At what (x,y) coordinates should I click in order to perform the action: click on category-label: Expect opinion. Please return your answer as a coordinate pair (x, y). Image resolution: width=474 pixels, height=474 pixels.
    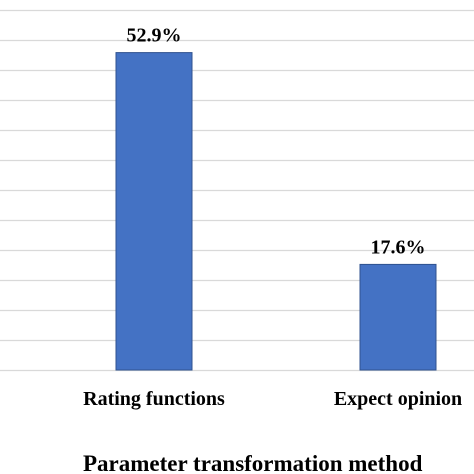
    Looking at the image, I should click on (398, 399).